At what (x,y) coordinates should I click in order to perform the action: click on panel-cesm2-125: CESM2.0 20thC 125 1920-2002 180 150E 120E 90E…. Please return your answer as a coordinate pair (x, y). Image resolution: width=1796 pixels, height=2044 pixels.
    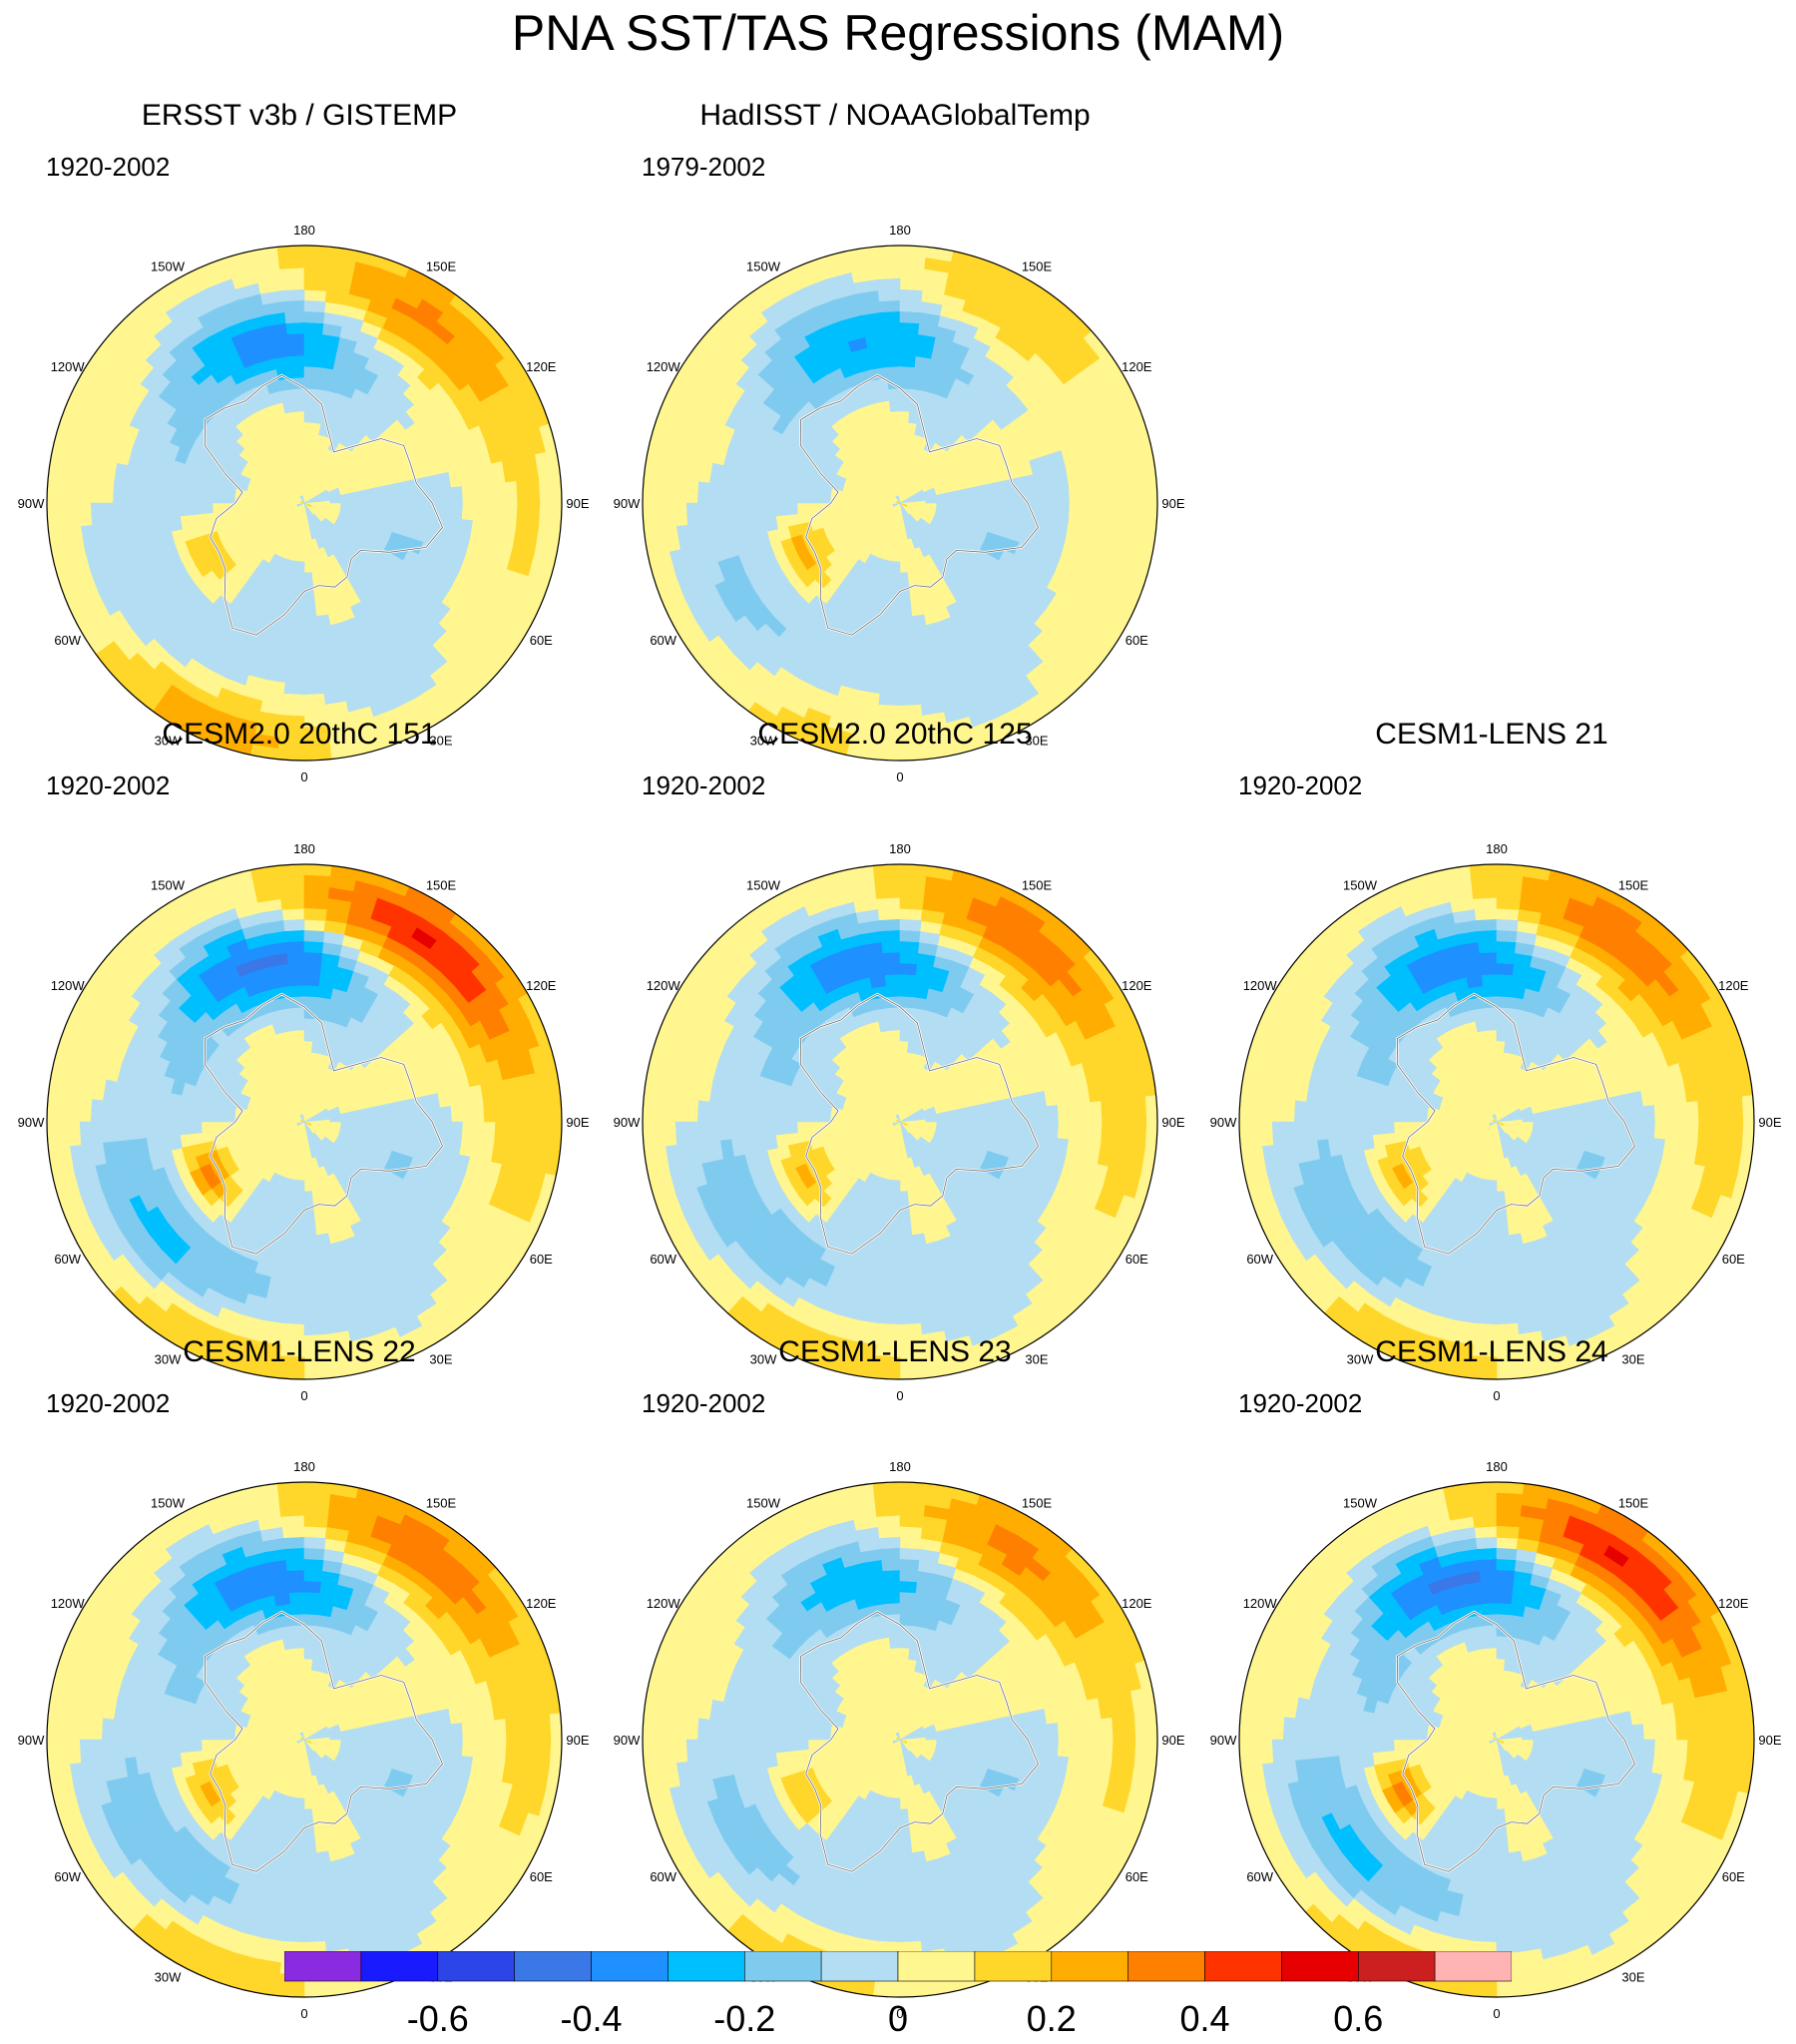
    Looking at the image, I should click on (904, 1054).